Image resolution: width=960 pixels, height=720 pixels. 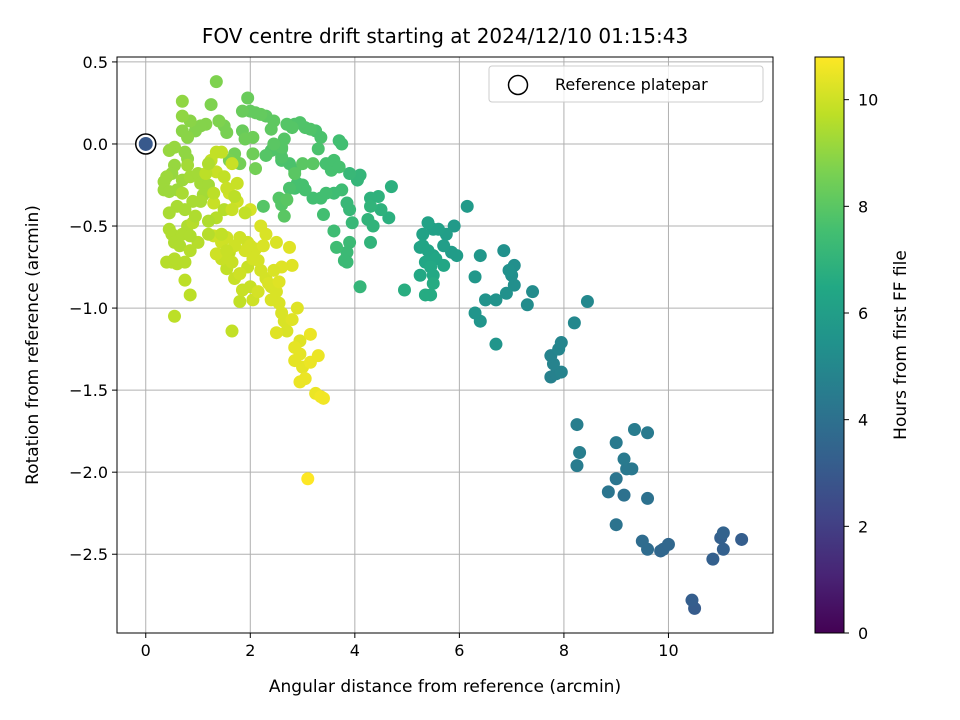 I want to click on legend-entry-reference: Reference platepar, so click(x=631, y=84).